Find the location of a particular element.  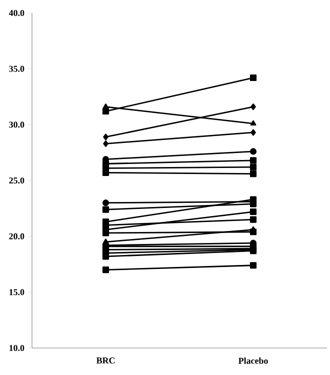

y-tick-label: 15.0 is located at coordinates (17, 292).